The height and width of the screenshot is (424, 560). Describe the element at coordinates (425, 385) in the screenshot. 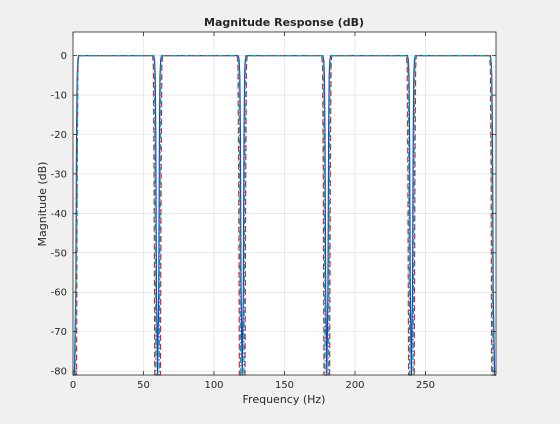

I see `x-tick-label: 250` at that location.